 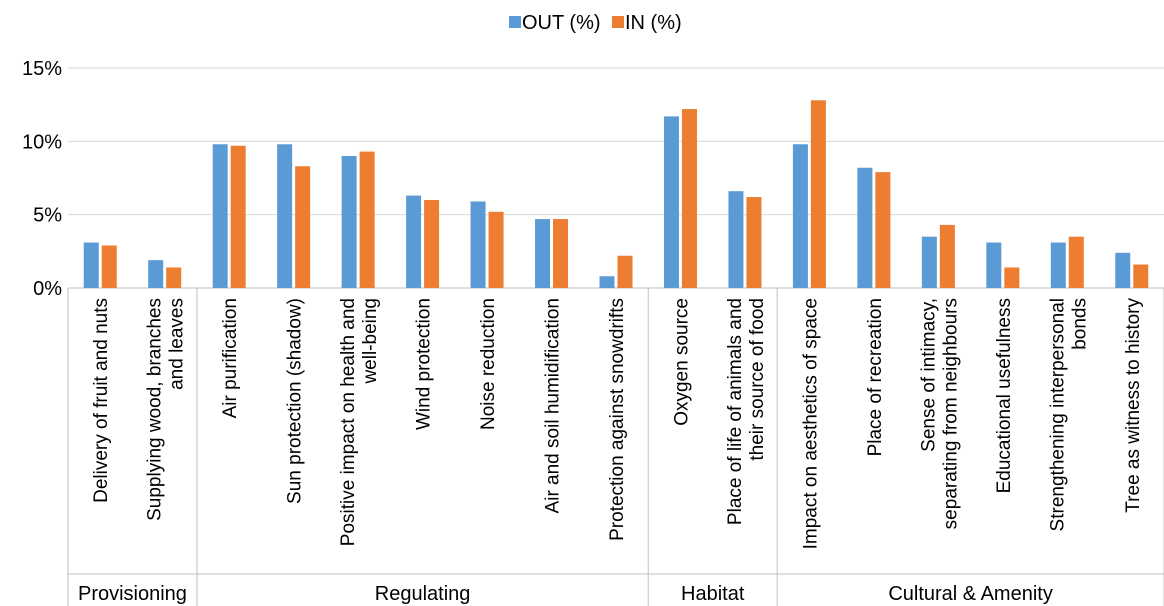 I want to click on group-label: Regulating, so click(x=423, y=594).